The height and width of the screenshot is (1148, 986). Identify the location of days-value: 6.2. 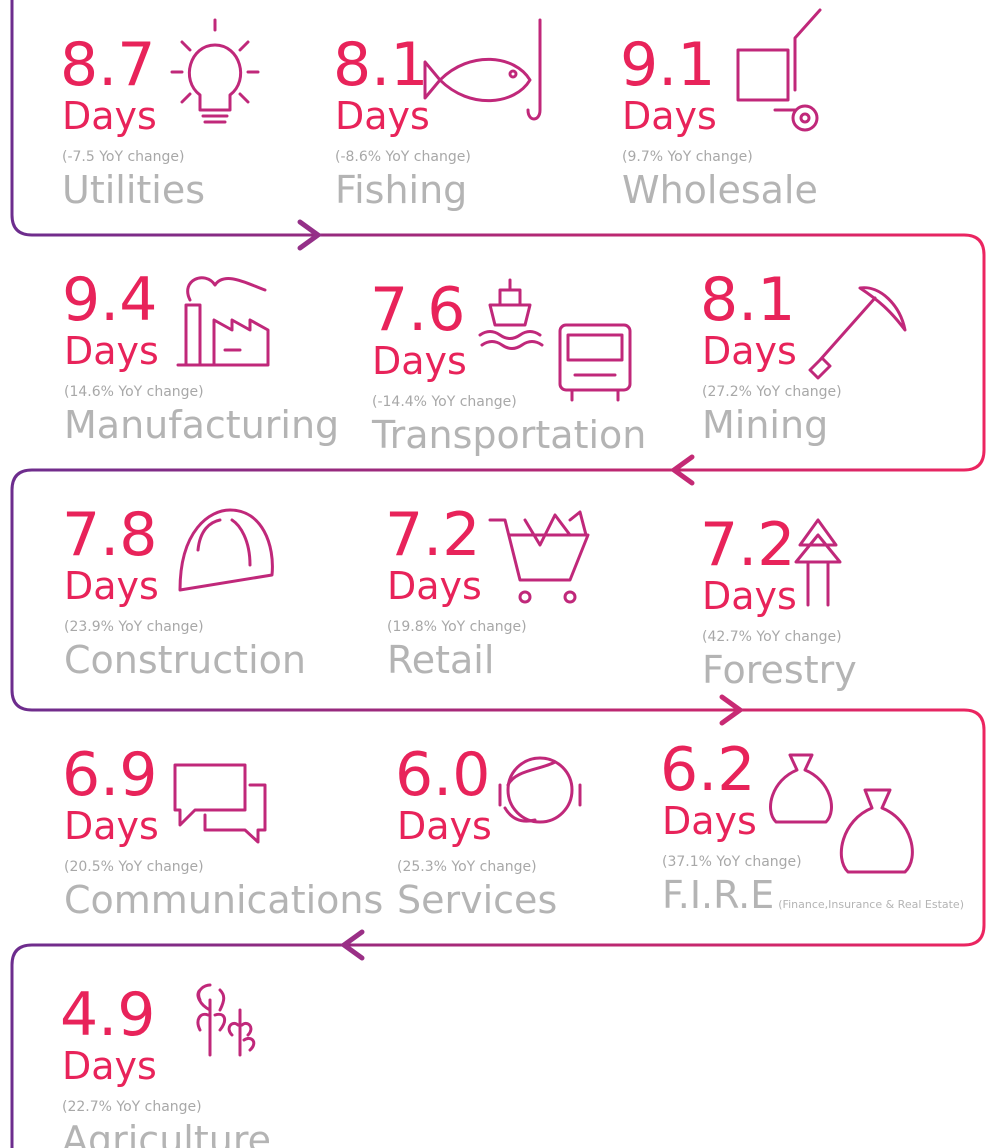
(707, 770).